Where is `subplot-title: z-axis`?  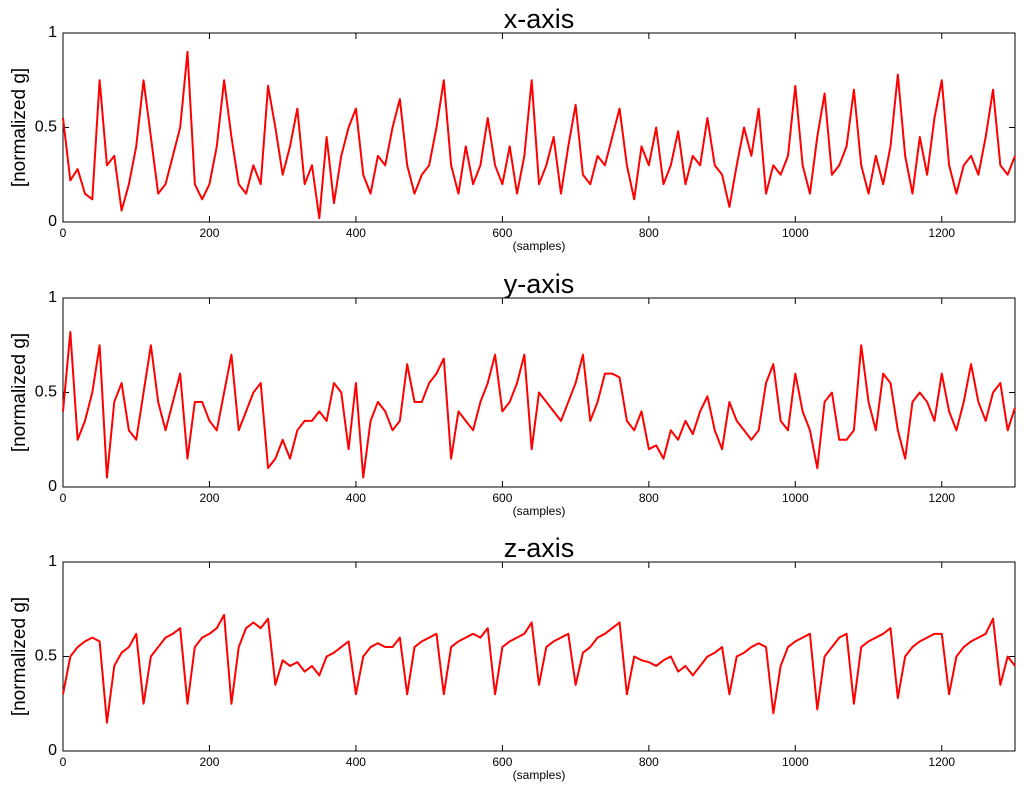
subplot-title: z-axis is located at coordinates (539, 548).